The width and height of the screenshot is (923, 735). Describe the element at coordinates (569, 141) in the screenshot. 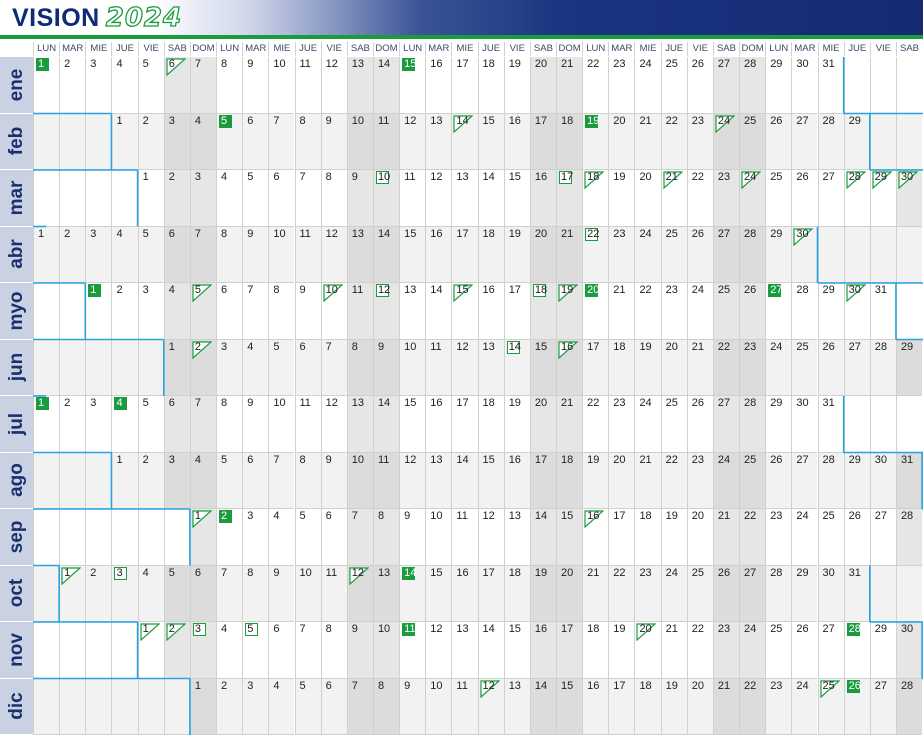

I see `day-cell: 18` at that location.